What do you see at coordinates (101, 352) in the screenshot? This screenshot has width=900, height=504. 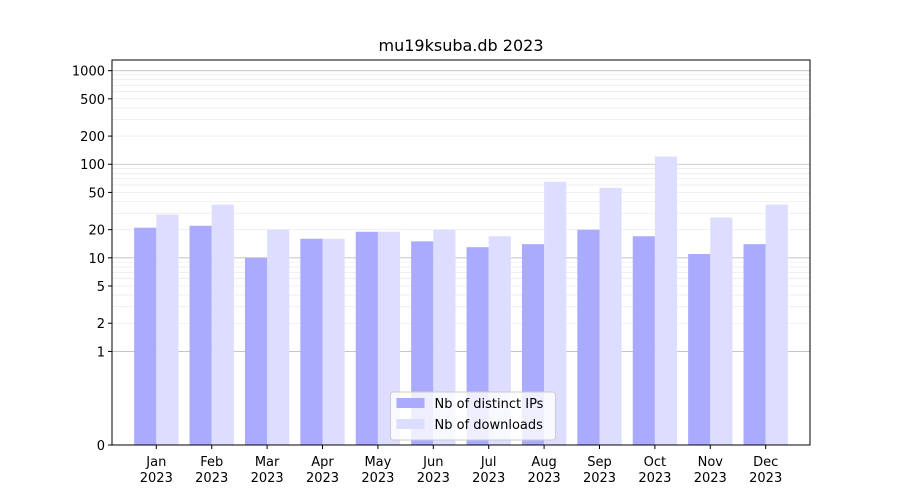 I see `y-tick-label: 1` at bounding box center [101, 352].